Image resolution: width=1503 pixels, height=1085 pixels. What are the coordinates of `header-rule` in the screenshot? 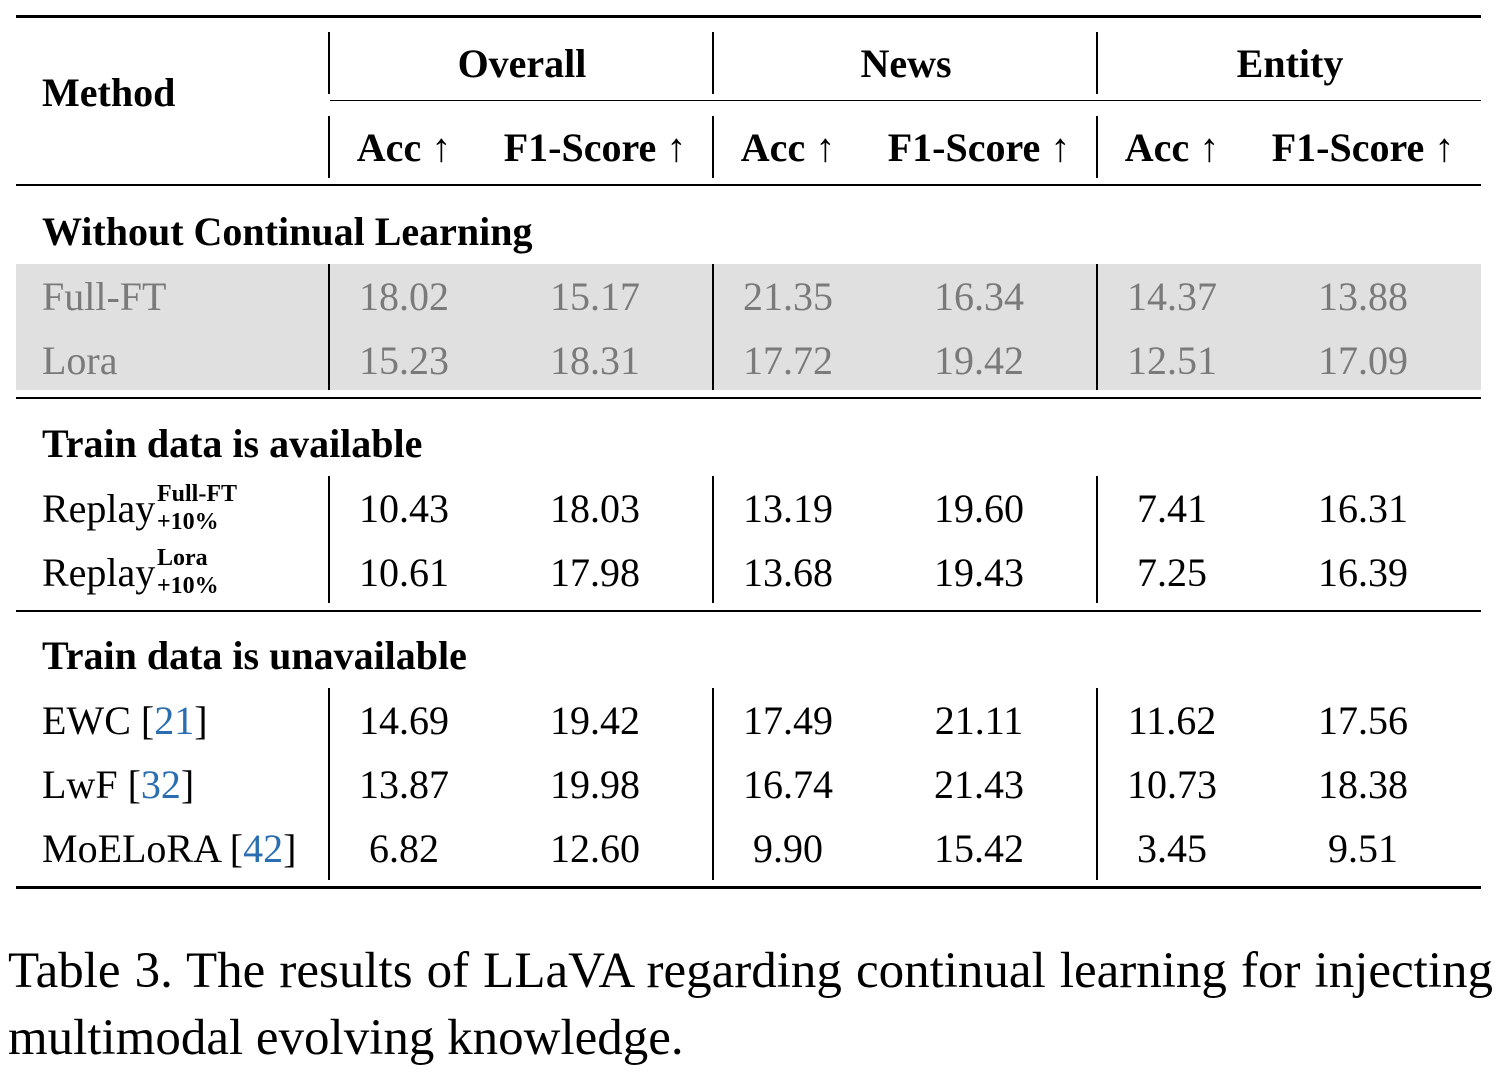 It's located at (748, 185).